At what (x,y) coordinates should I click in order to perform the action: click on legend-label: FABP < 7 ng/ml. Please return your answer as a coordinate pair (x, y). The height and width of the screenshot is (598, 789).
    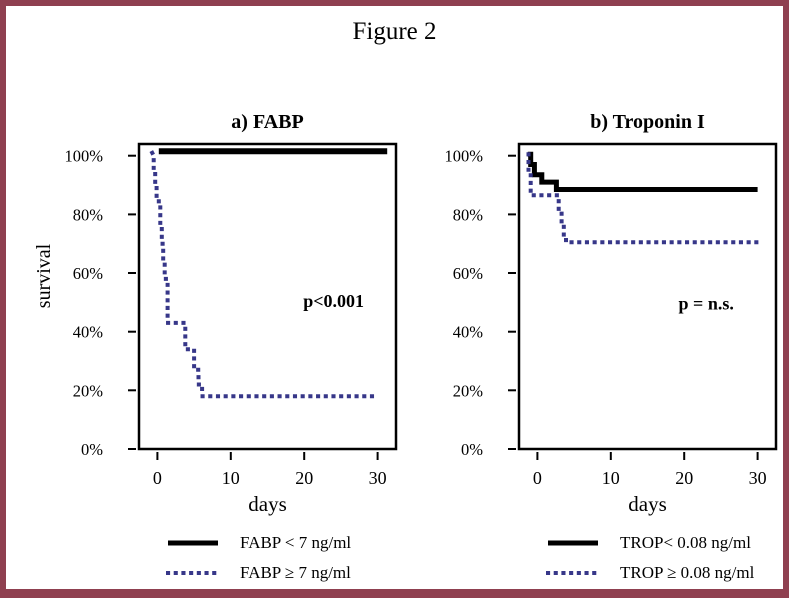
    Looking at the image, I should click on (296, 542).